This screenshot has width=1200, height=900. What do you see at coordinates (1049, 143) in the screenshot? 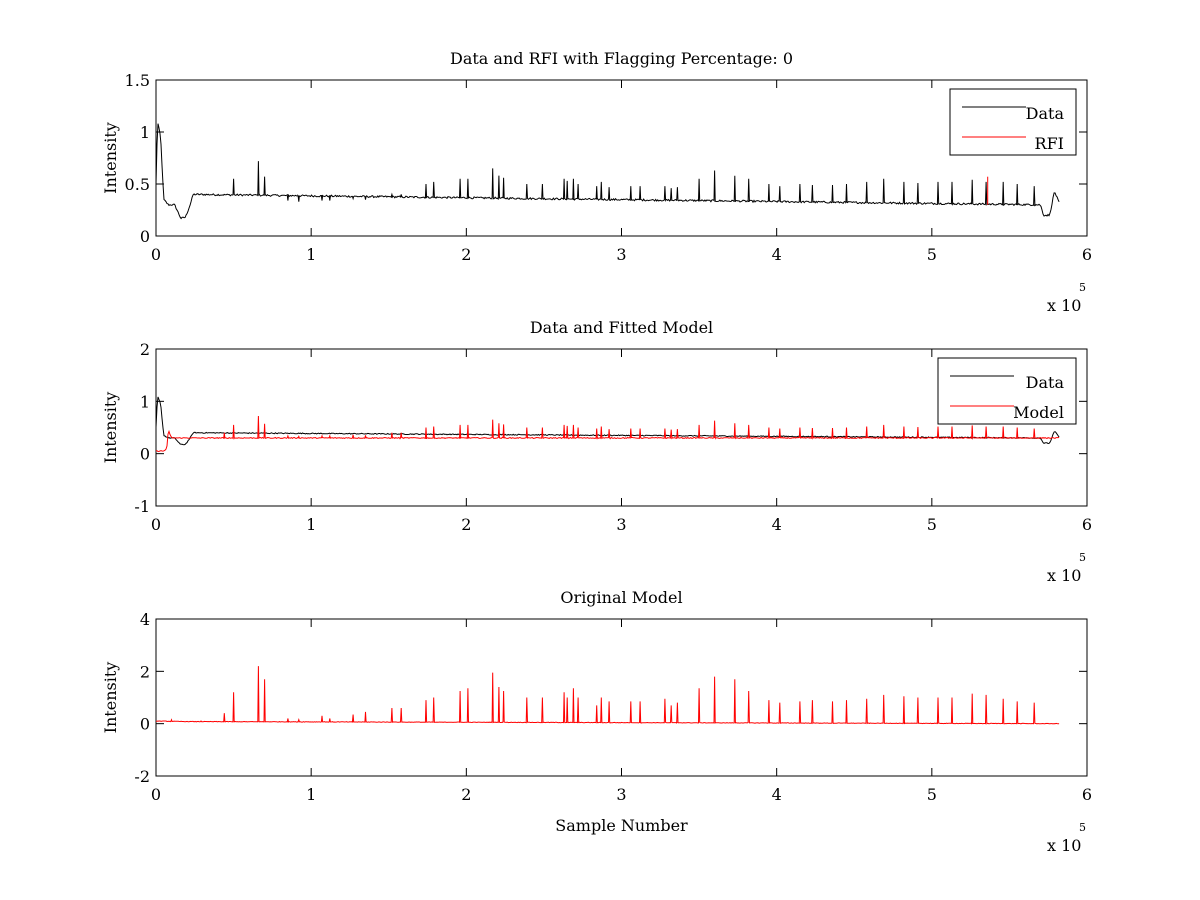
I see `legend-label-rfi: RFI` at bounding box center [1049, 143].